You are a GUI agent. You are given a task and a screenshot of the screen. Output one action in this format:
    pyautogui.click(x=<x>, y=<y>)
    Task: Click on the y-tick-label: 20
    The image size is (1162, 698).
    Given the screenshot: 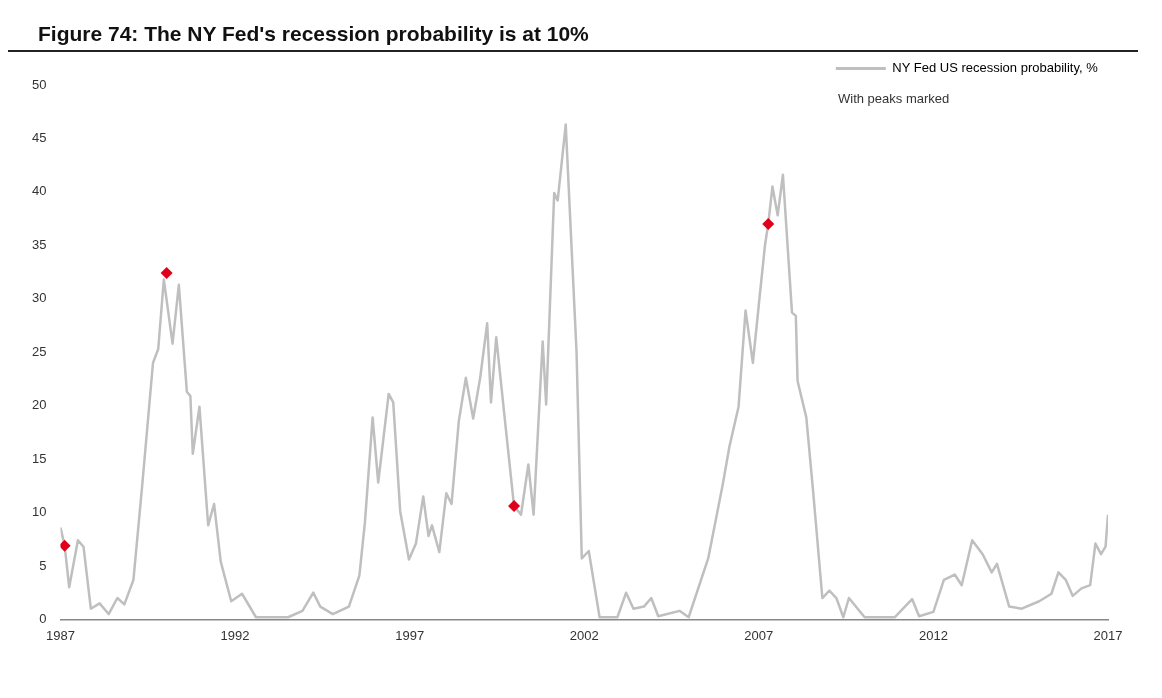 What is the action you would take?
    pyautogui.click(x=39, y=405)
    